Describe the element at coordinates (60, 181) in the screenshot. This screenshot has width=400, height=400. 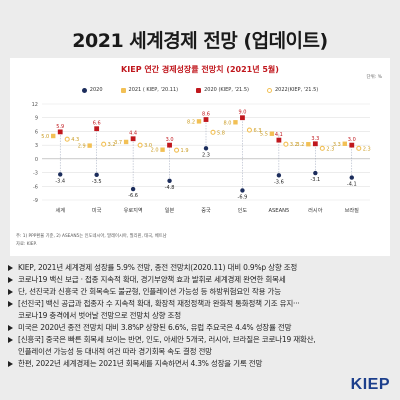
I see `data-label-2020: -3.4` at that location.